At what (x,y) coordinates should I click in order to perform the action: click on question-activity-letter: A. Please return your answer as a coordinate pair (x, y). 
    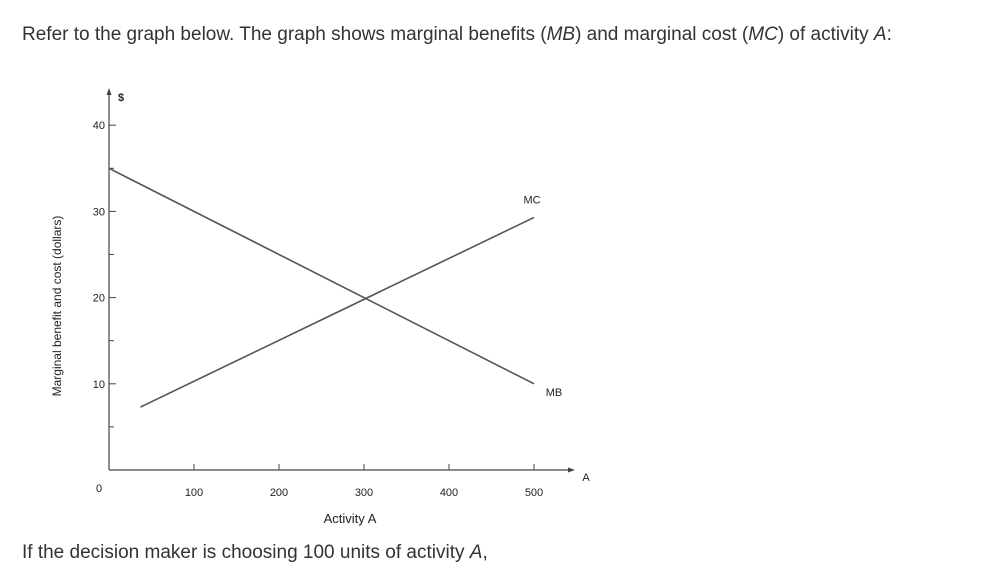
    Looking at the image, I should click on (880, 34).